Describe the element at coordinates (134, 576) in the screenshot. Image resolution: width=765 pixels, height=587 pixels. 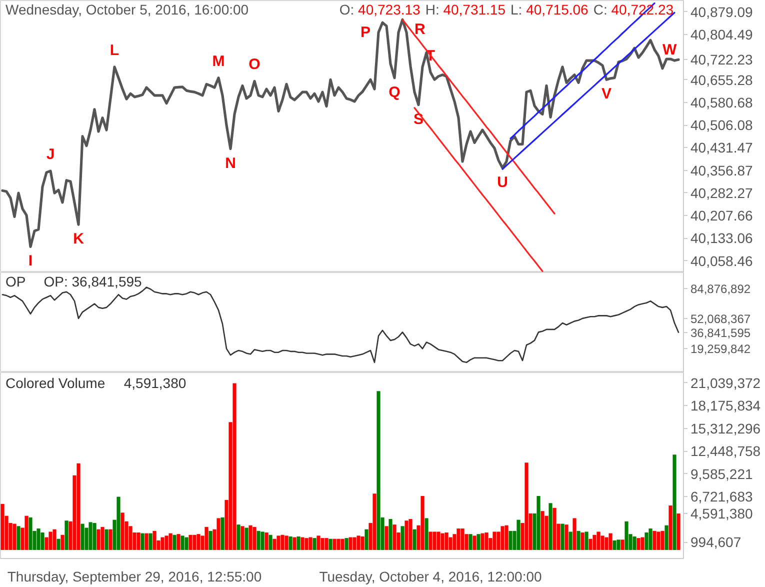
I see `x-tick-label: Thursday, September 29, 2016, 12:55:00` at that location.